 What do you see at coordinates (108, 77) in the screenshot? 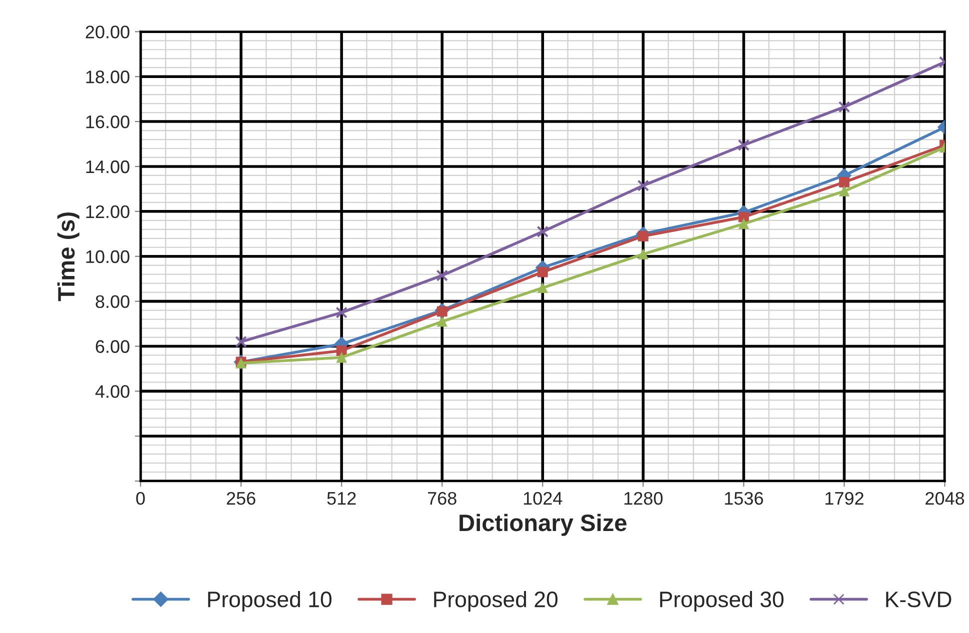
I see `y-tick-label: 18.00` at bounding box center [108, 77].